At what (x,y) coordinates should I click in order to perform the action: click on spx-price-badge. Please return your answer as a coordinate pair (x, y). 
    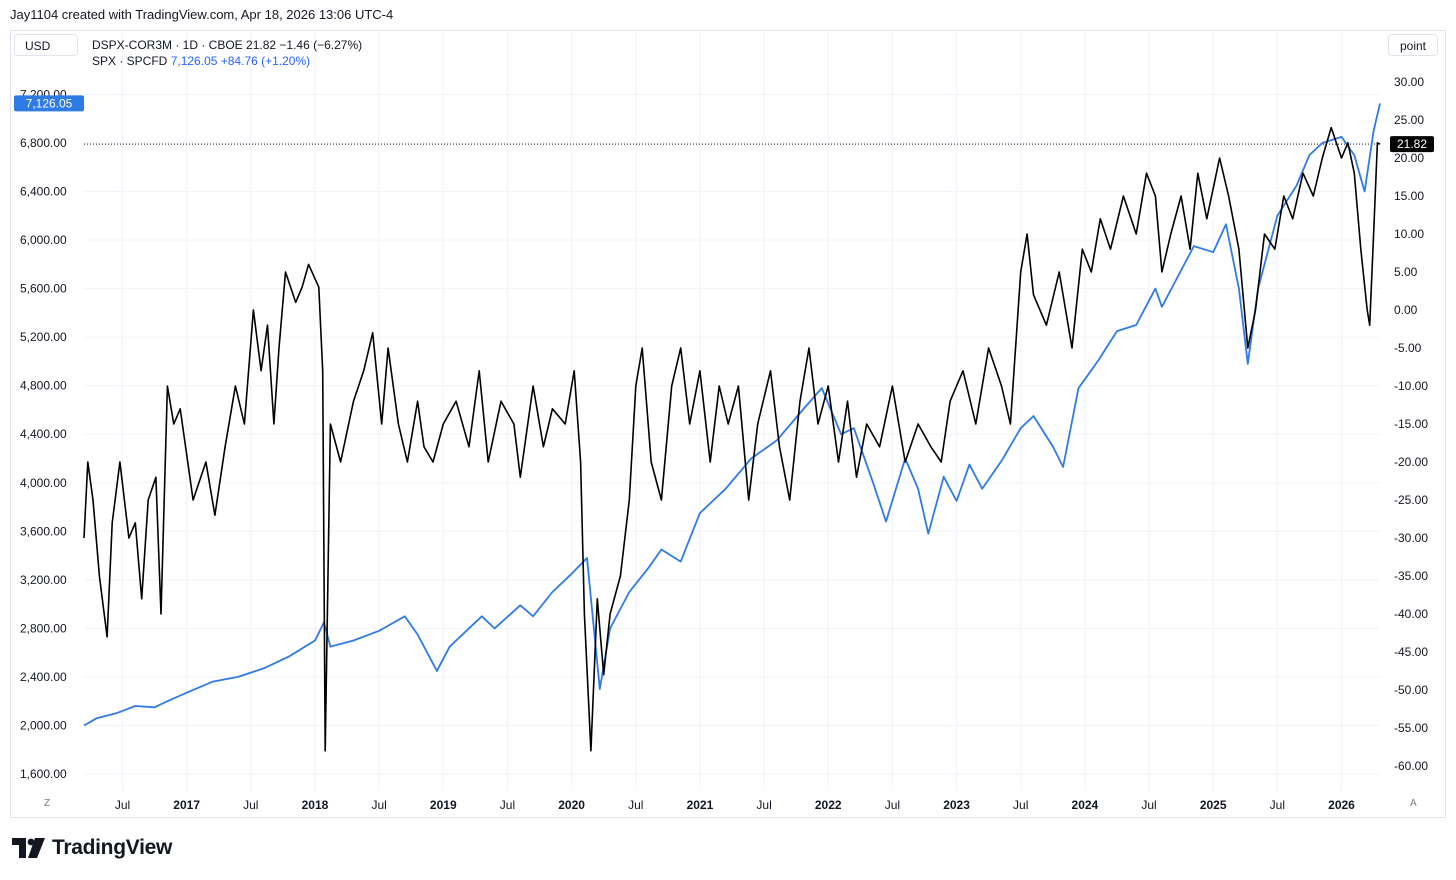
    Looking at the image, I should click on (49, 103).